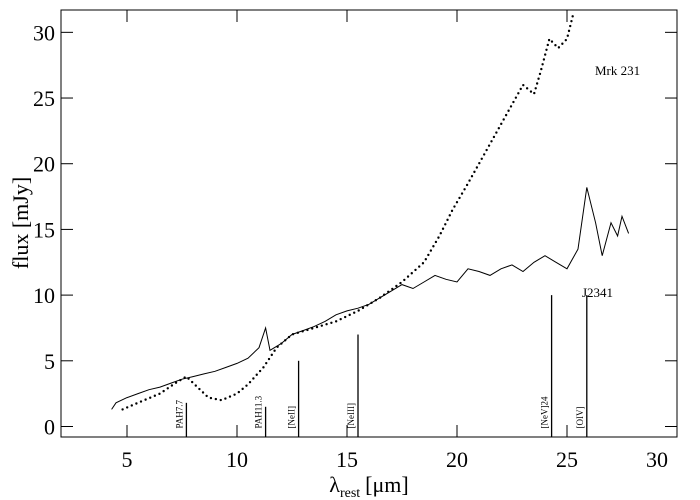  I want to click on feature-label: [OIV], so click(580, 417).